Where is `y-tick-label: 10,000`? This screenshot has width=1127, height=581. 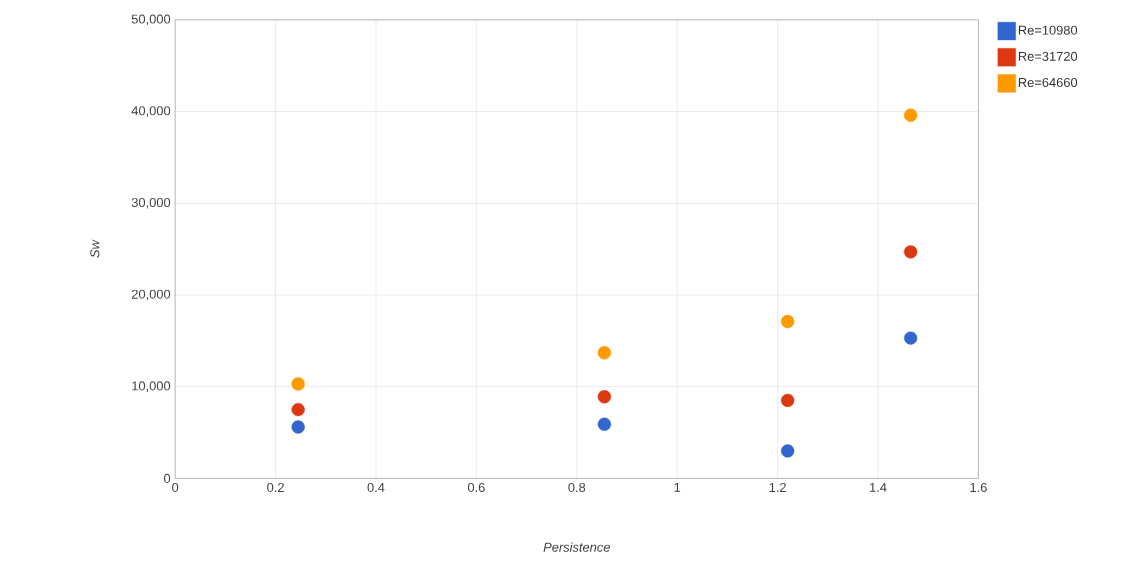 y-tick-label: 10,000 is located at coordinates (151, 386).